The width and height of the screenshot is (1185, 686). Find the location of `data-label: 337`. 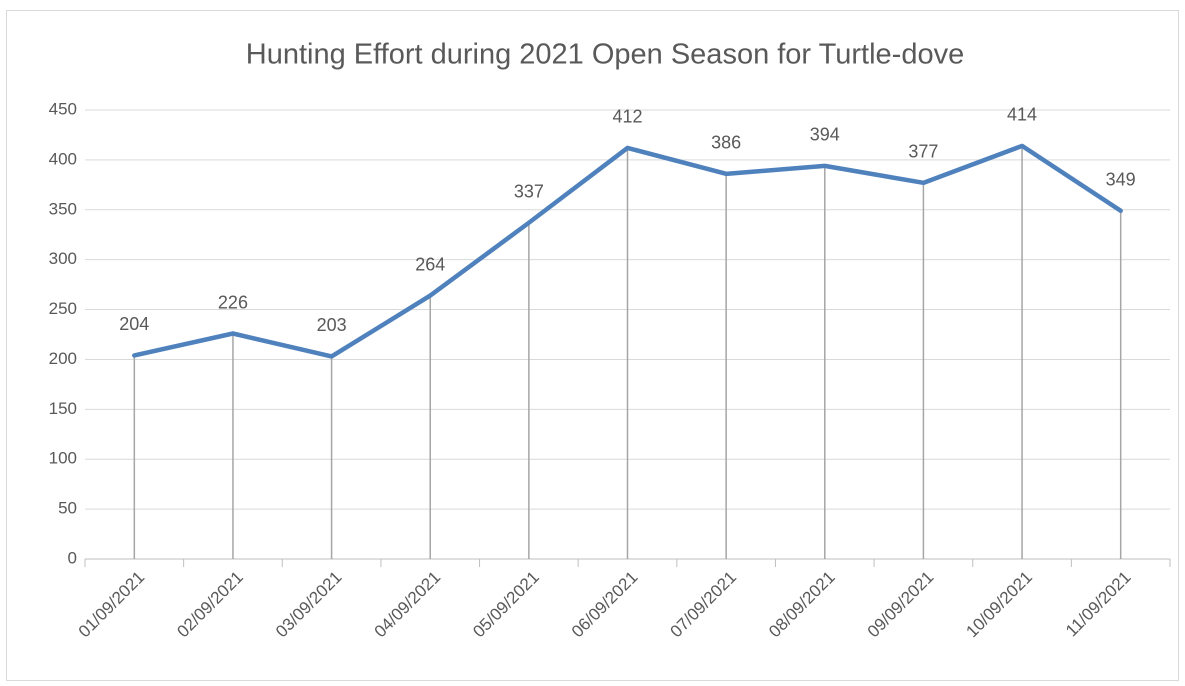

data-label: 337 is located at coordinates (529, 191).